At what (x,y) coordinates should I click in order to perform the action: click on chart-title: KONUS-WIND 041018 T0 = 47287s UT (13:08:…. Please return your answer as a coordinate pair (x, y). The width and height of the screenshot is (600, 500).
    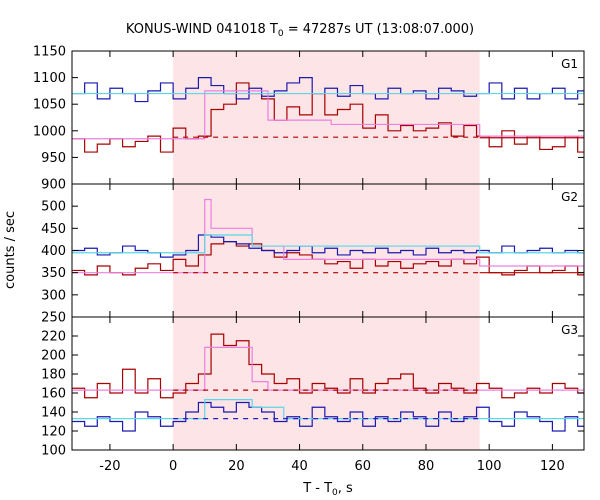
    Looking at the image, I should click on (300, 30).